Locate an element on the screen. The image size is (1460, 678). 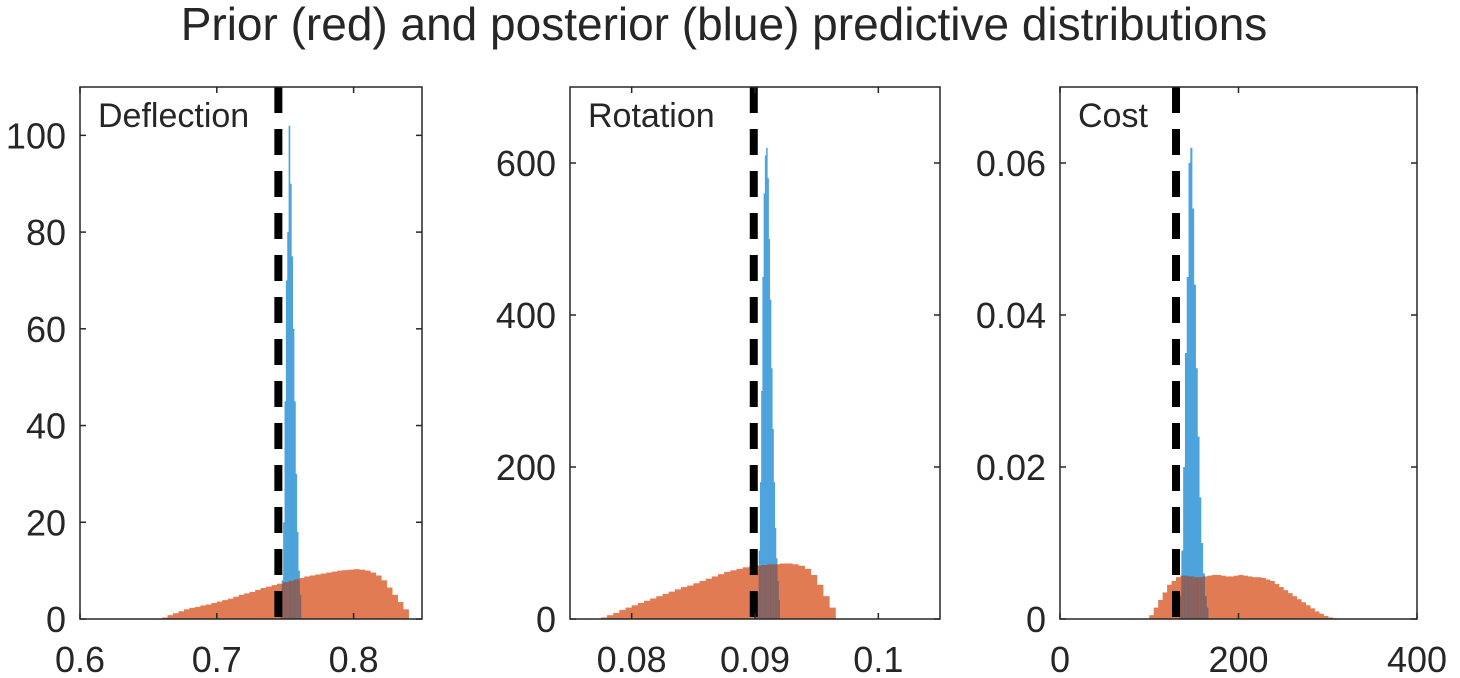
y-tick-label: 200 is located at coordinates (526, 467).